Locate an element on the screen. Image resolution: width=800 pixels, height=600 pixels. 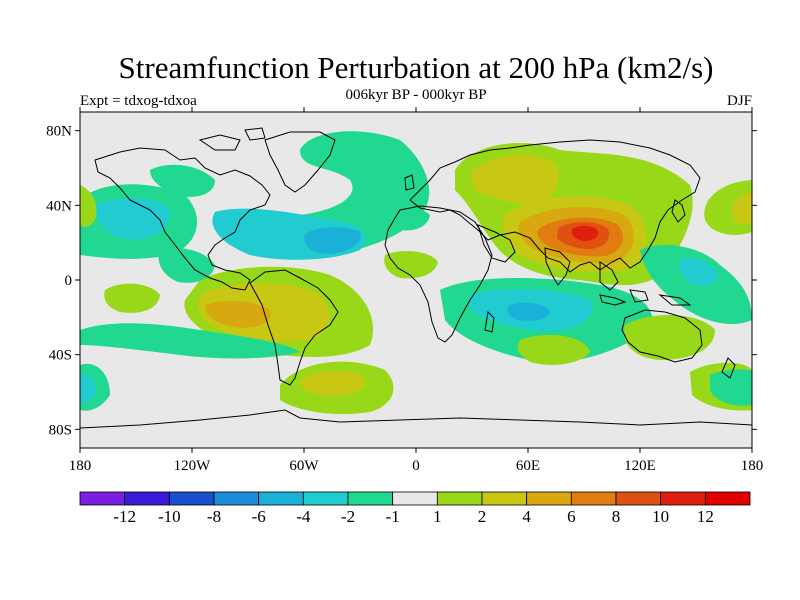
colorbar-label: 6 is located at coordinates (571, 516).